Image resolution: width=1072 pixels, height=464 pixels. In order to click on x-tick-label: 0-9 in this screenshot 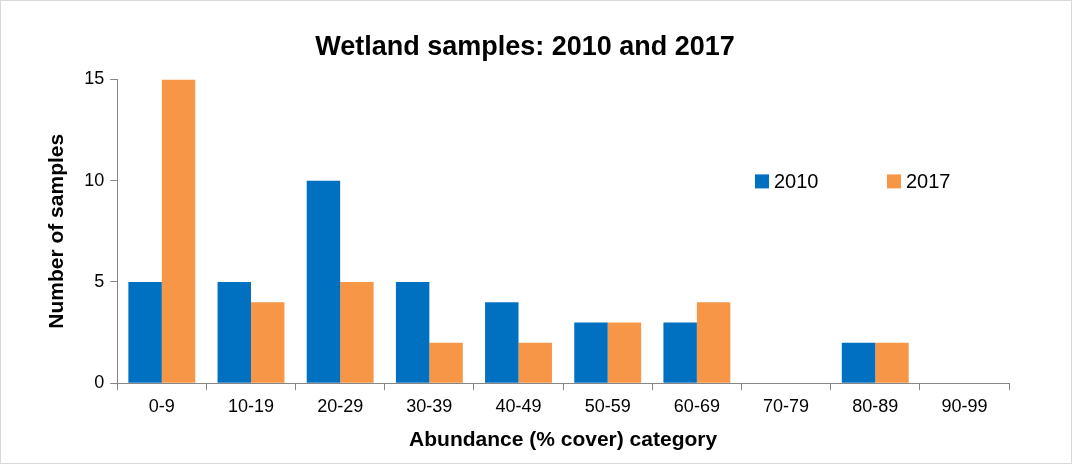, I will do `click(161, 405)`.